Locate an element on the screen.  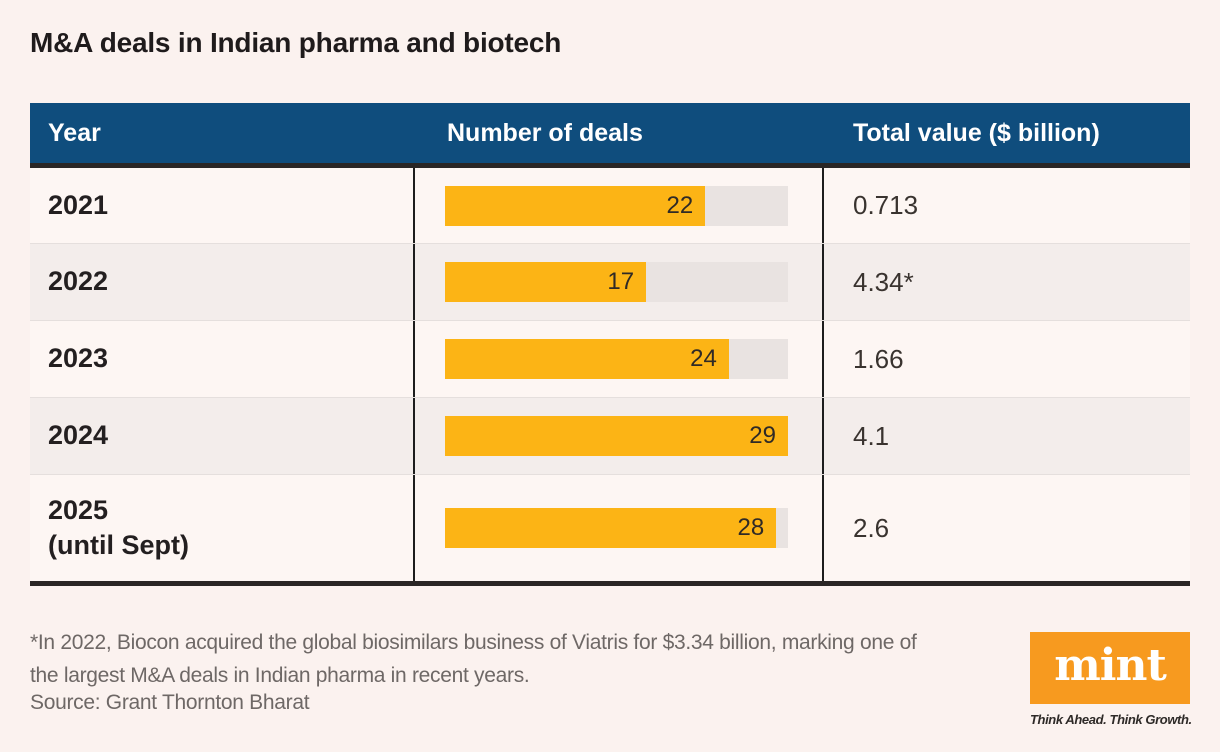
deals-cell: 29 is located at coordinates (617, 436).